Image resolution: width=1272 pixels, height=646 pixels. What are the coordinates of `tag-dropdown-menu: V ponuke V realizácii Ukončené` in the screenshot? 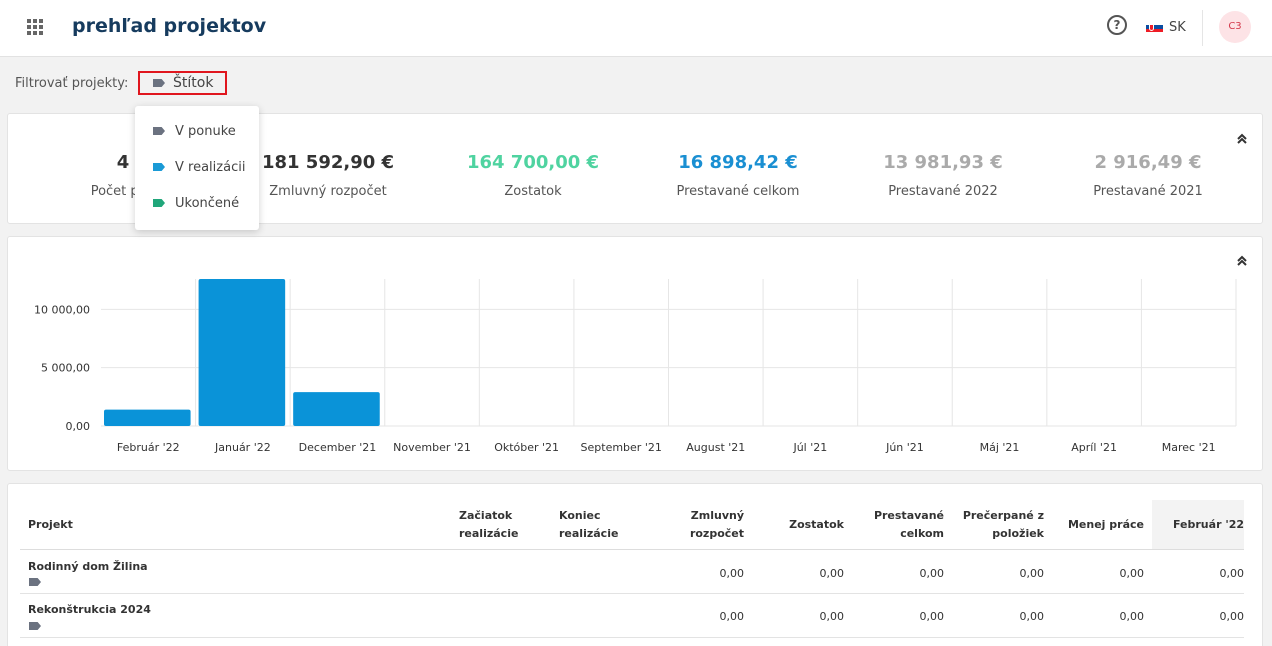 It's located at (197, 168).